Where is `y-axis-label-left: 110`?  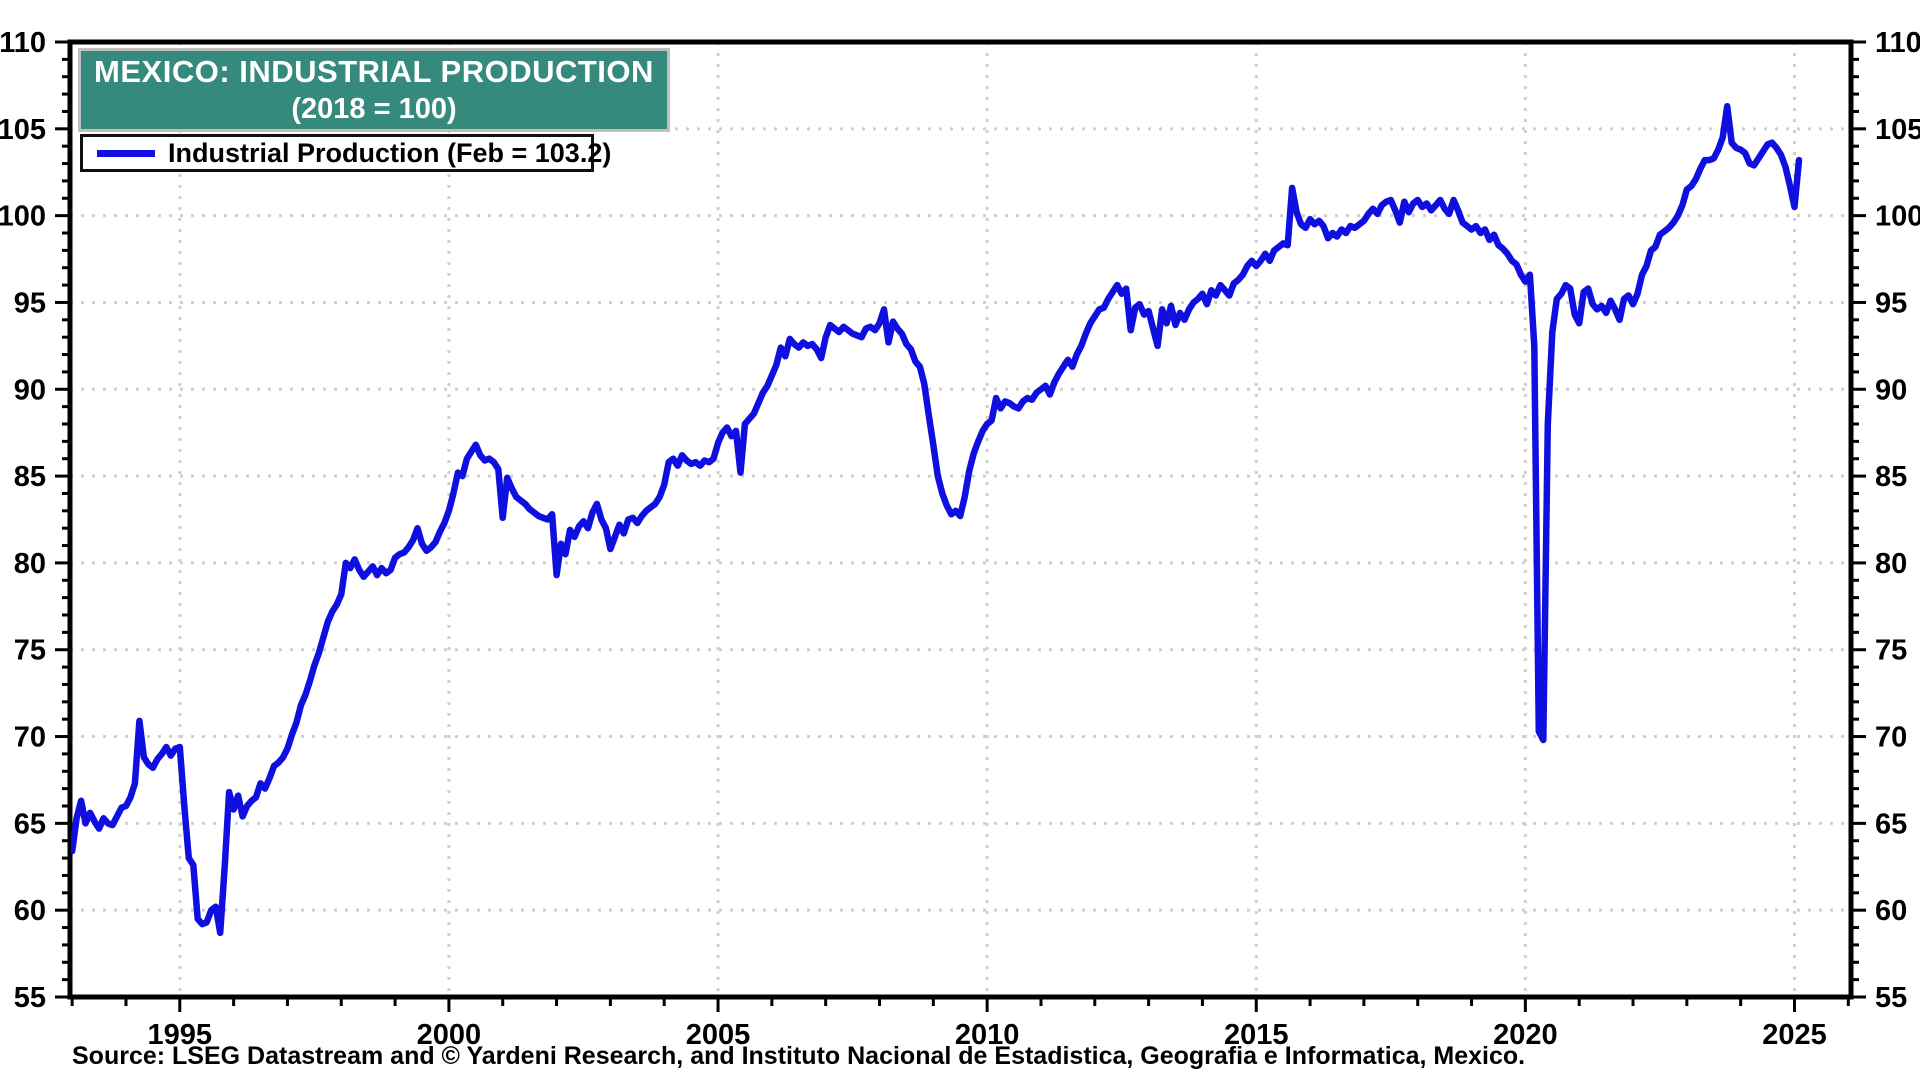 y-axis-label-left: 110 is located at coordinates (23, 43).